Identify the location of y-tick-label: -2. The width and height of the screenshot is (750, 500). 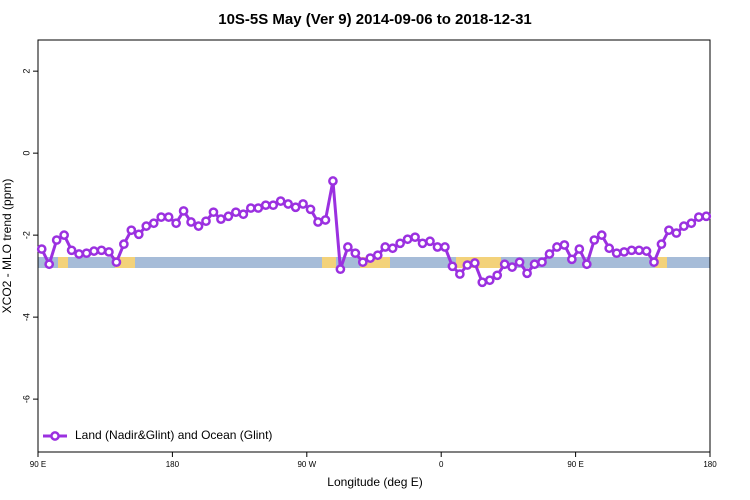
(26, 235).